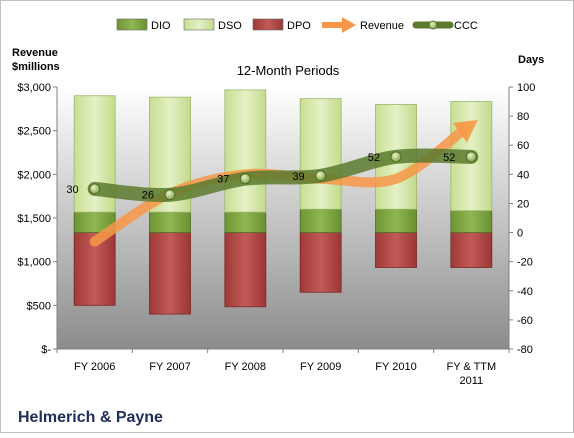 Image resolution: width=574 pixels, height=438 pixels. Describe the element at coordinates (245, 367) in the screenshot. I see `x-axis-tick-label: FY 2008` at that location.